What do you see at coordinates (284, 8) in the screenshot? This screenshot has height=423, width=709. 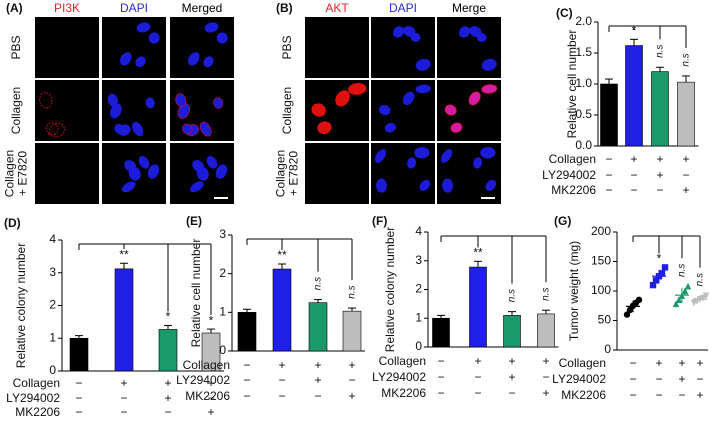 I see `panel-label: (B)` at bounding box center [284, 8].